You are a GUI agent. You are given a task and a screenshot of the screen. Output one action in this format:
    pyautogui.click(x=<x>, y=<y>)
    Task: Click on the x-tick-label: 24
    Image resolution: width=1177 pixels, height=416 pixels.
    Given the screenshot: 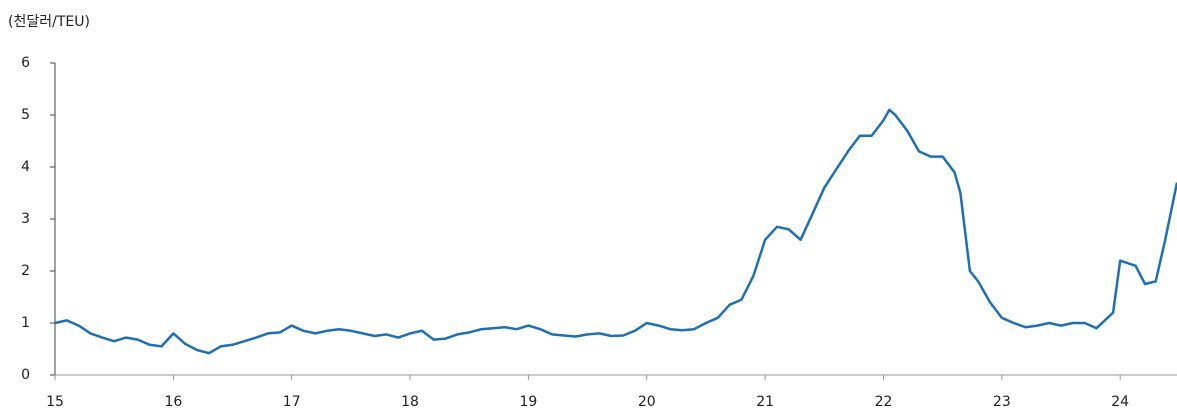 What is the action you would take?
    pyautogui.click(x=1120, y=402)
    